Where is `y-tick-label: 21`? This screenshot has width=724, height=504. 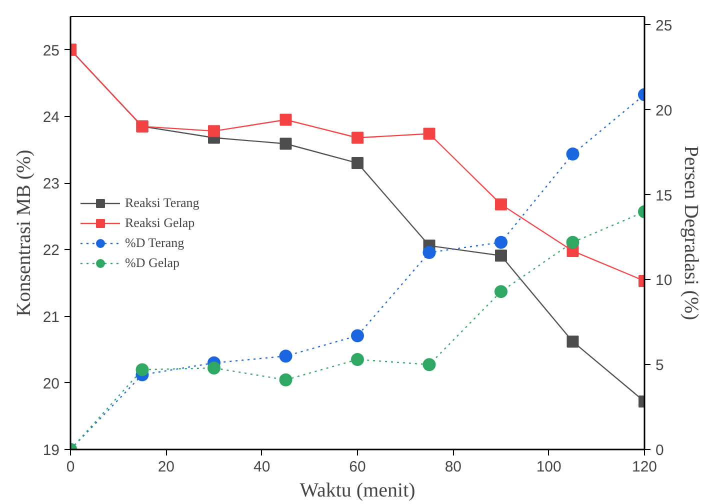 y-tick-label: 21 is located at coordinates (51, 317).